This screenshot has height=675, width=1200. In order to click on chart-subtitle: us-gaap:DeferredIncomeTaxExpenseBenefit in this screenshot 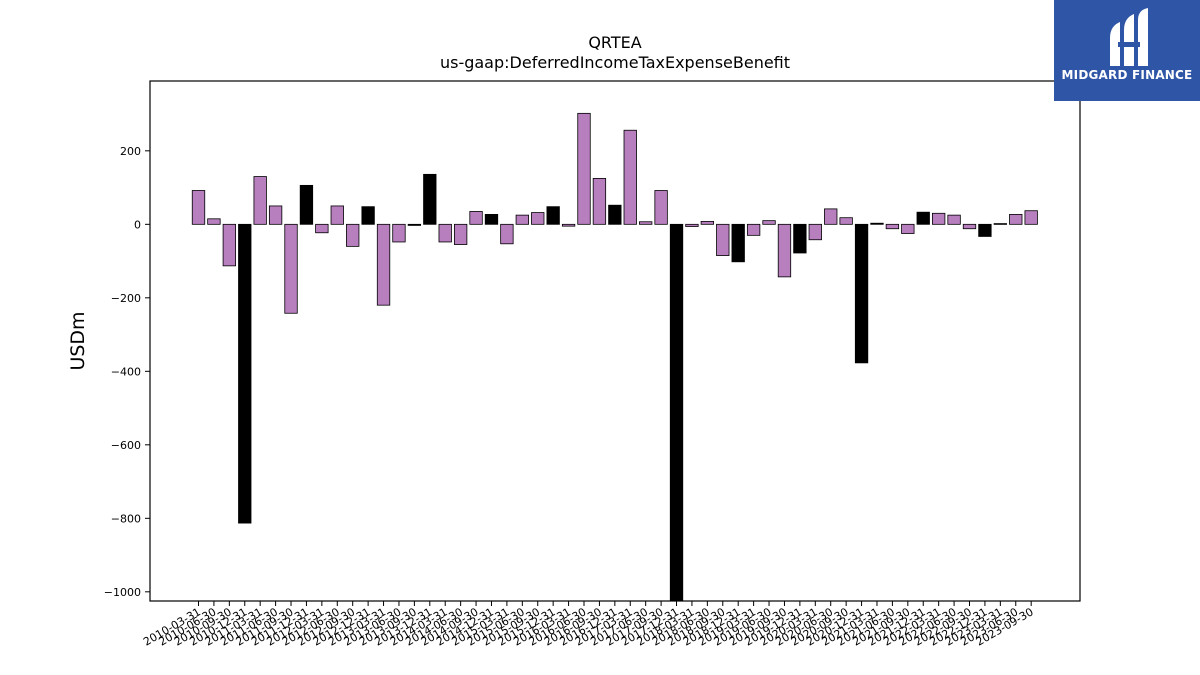, I will do `click(615, 62)`.